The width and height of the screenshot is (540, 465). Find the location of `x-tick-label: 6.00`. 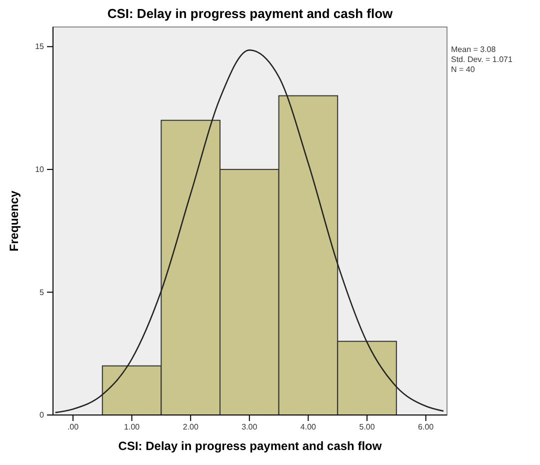

x-tick-label: 6.00 is located at coordinates (426, 427).